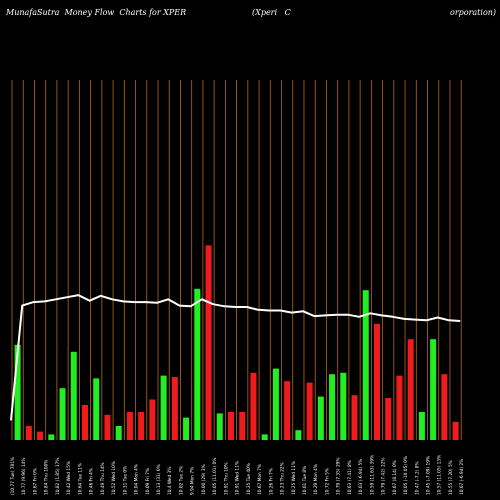 The height and width of the screenshot is (500, 500). Describe the element at coordinates (137, 479) in the screenshot. I see `x-tick-label: 10.04 Mon 4%` at that location.